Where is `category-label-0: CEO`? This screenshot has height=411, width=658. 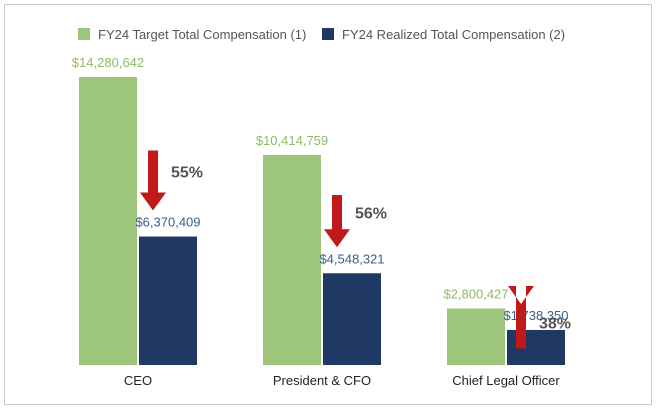
category-label-0: CEO is located at coordinates (138, 380).